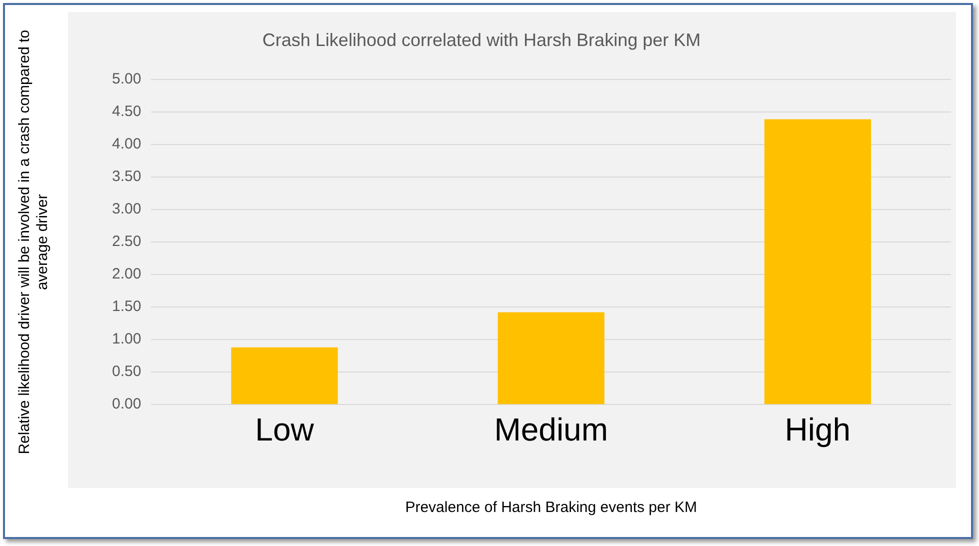  Describe the element at coordinates (127, 209) in the screenshot. I see `y-tick-label: 3.00` at that location.